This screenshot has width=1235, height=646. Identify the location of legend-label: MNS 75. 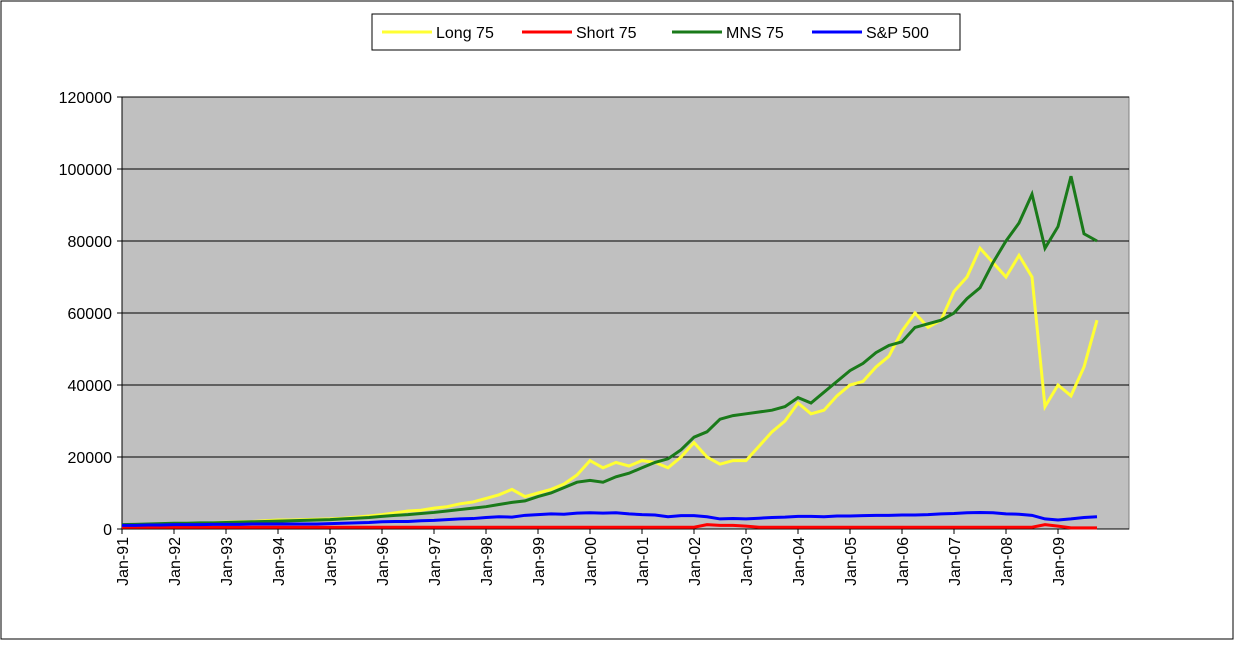
(755, 33).